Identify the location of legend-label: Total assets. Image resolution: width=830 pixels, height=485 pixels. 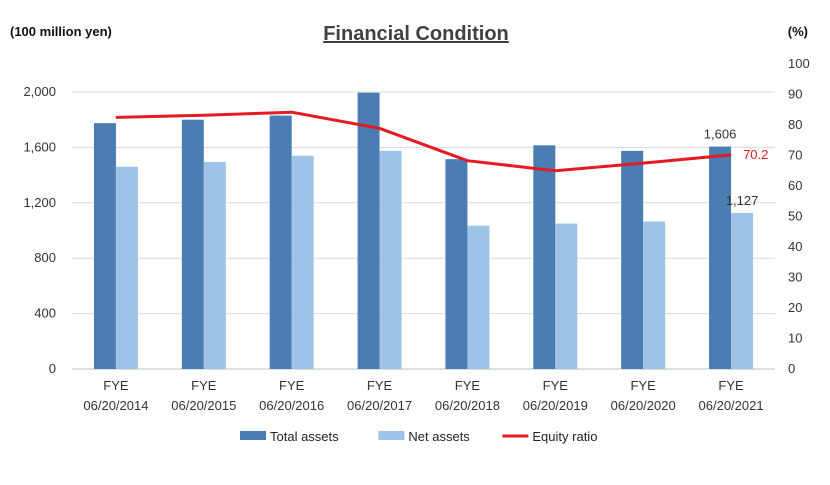
(304, 436).